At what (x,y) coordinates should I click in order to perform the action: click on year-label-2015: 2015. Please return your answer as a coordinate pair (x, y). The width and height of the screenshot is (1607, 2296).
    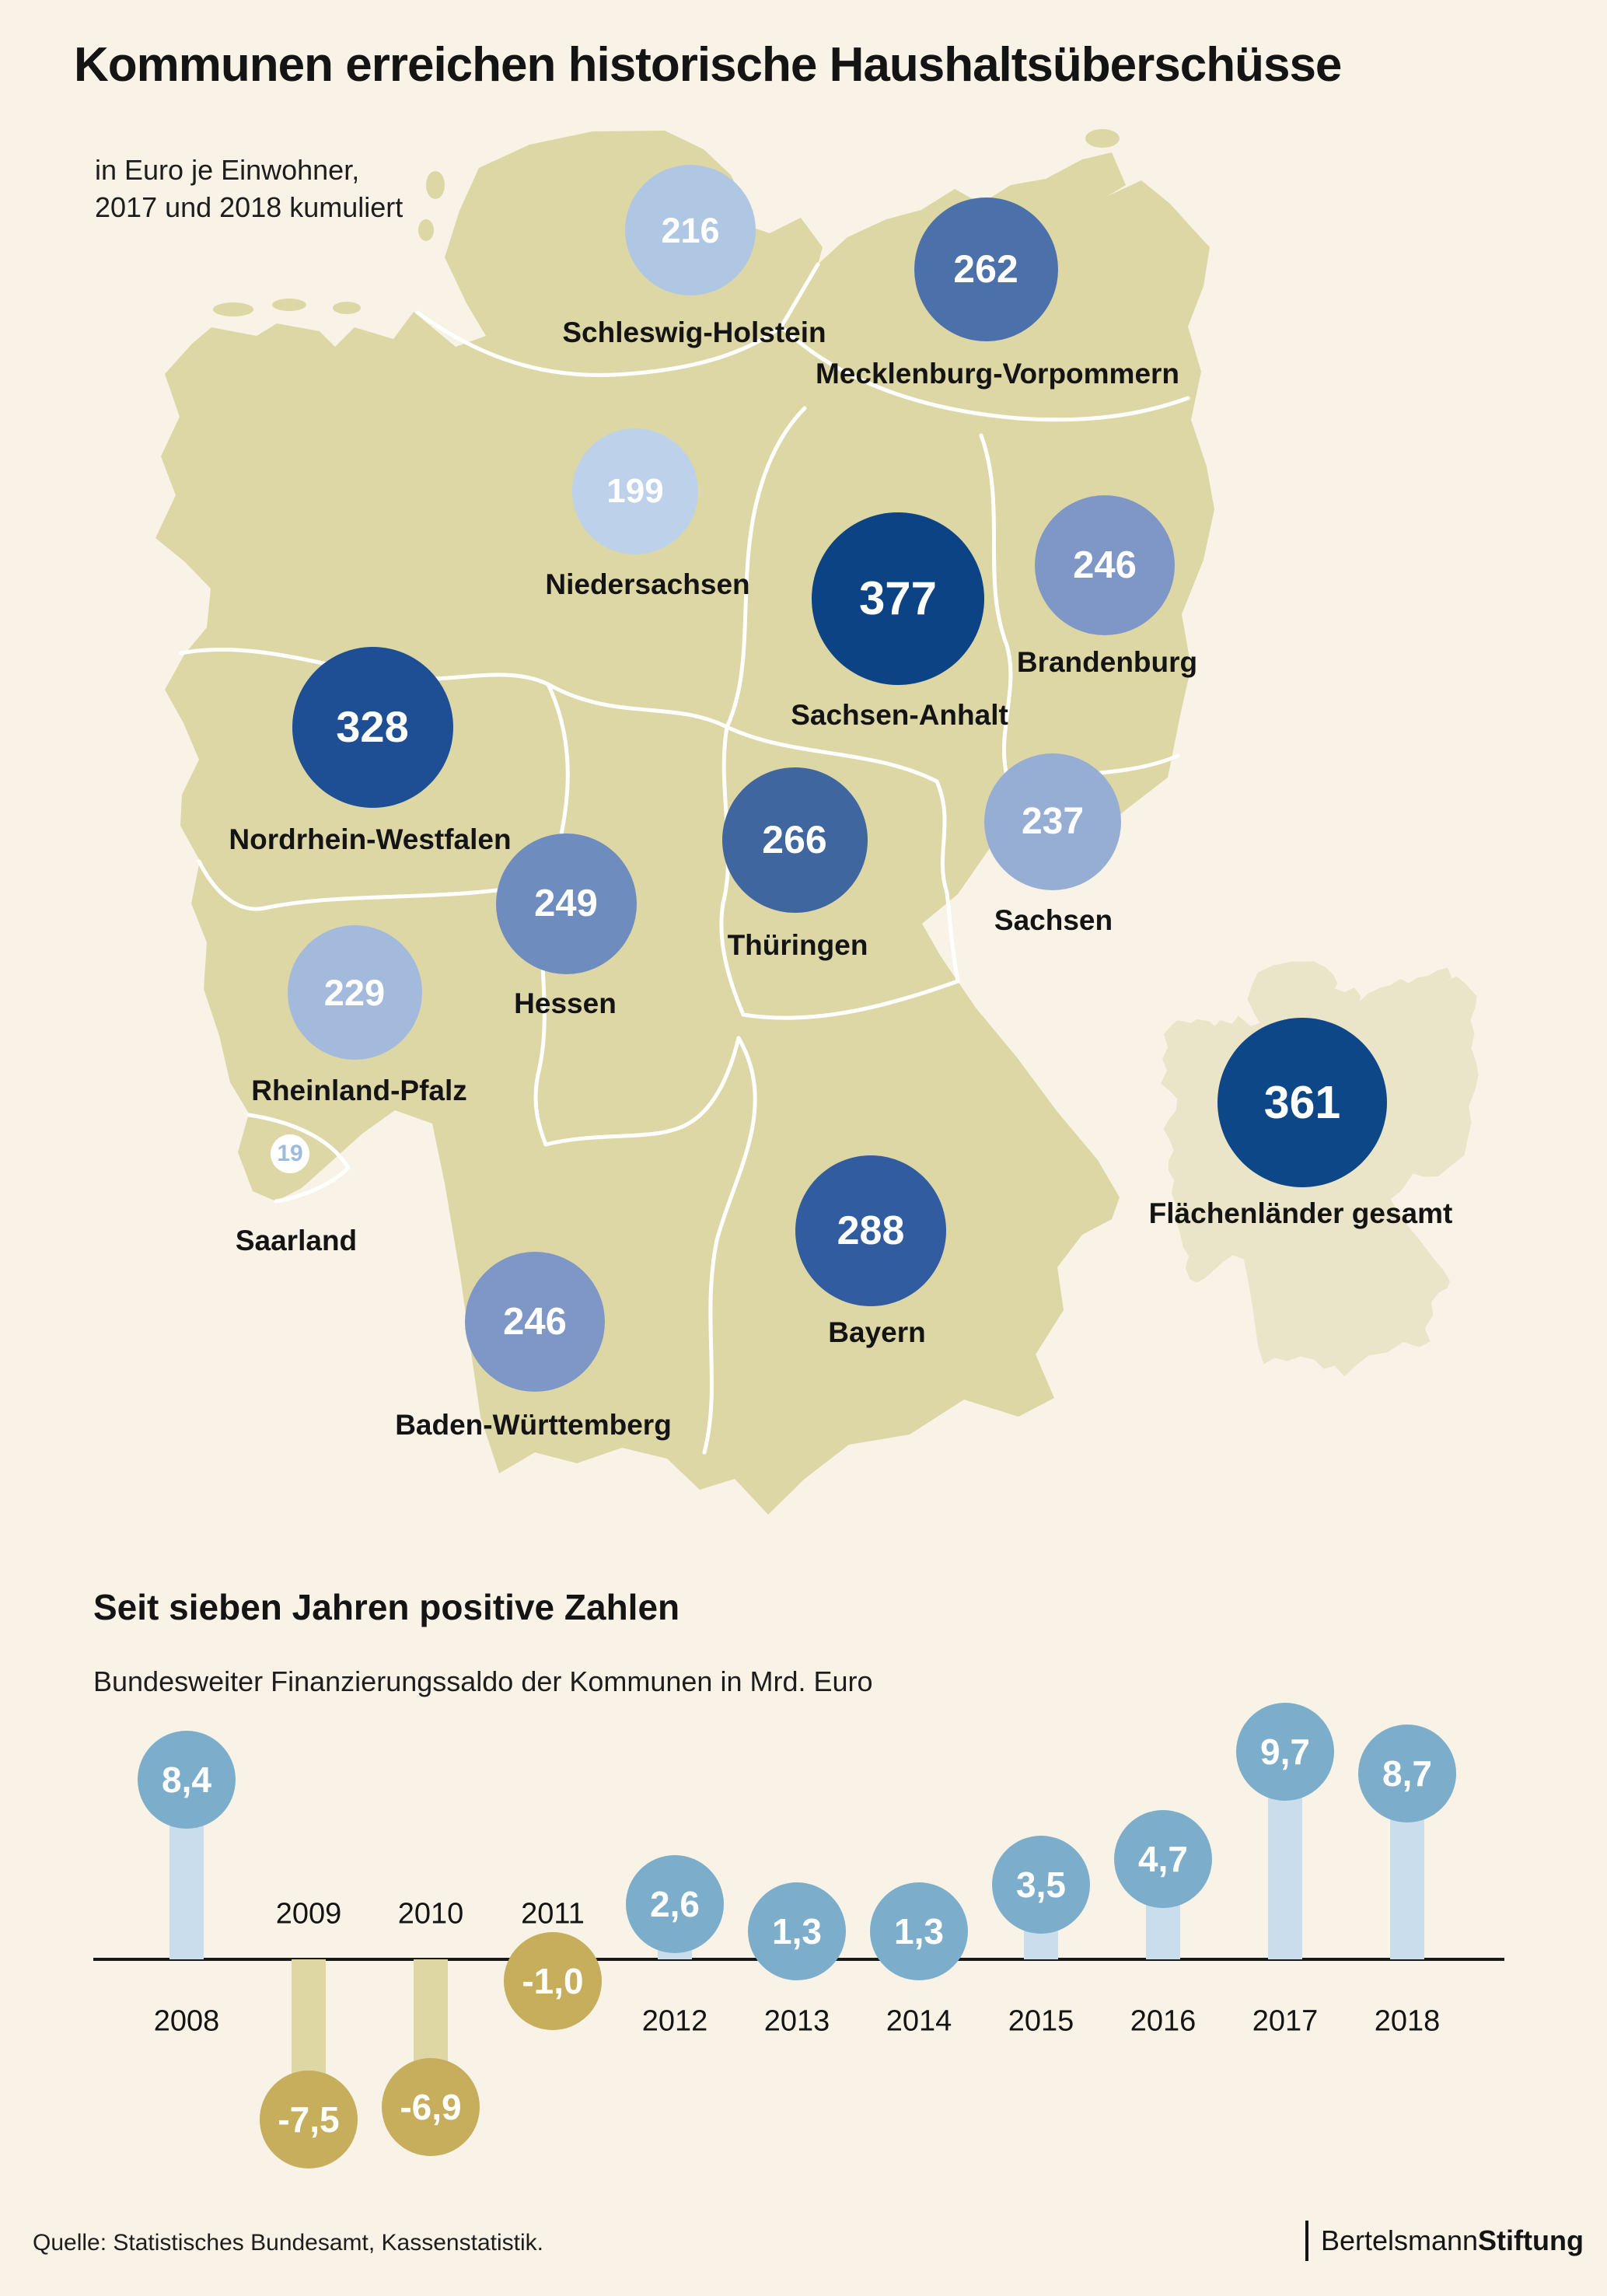
    Looking at the image, I should click on (1041, 2021).